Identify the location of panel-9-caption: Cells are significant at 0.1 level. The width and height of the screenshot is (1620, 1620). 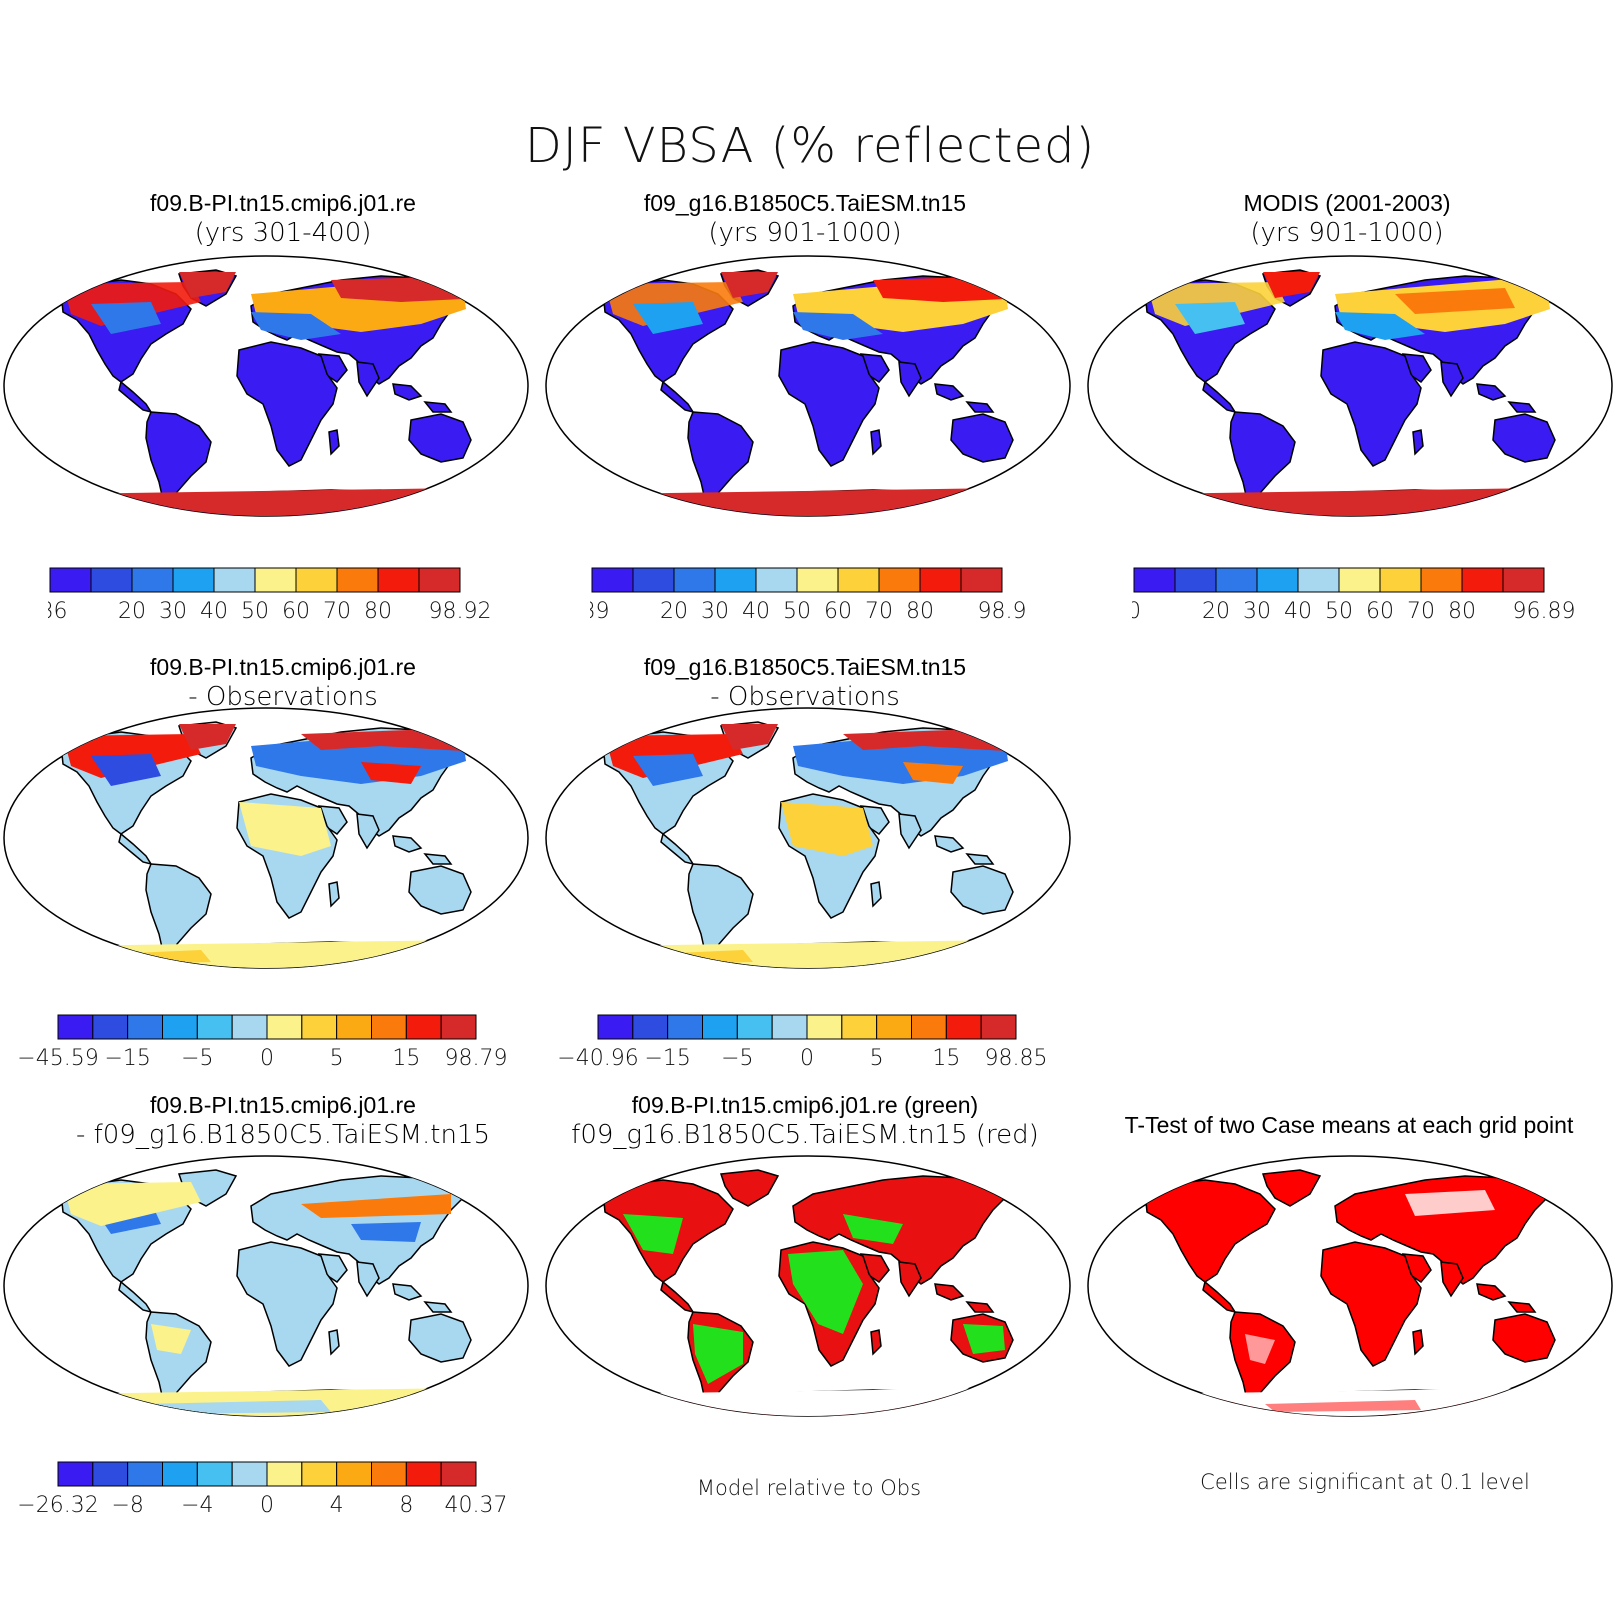
(1365, 1482).